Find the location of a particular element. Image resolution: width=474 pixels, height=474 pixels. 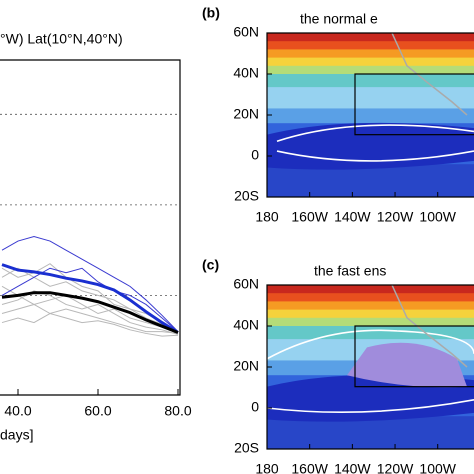

panel-label: (b) is located at coordinates (211, 13).